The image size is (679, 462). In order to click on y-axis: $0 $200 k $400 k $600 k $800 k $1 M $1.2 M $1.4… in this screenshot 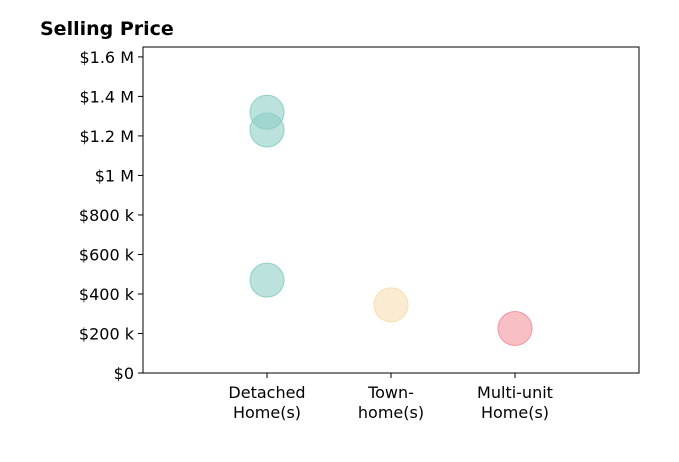, I will do `click(111, 215)`.